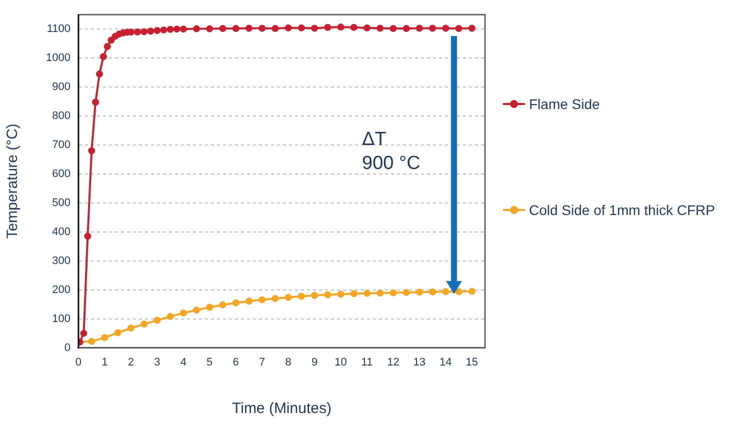 The height and width of the screenshot is (432, 737). Describe the element at coordinates (61, 260) in the screenshot. I see `y-tick-label: 300` at that location.